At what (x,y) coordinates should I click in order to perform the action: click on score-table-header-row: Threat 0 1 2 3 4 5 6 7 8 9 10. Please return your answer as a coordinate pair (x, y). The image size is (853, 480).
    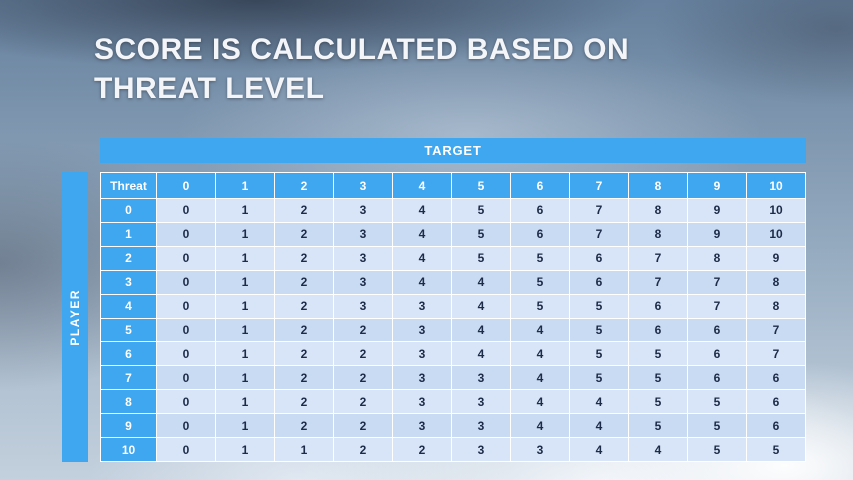
    Looking at the image, I should click on (453, 185).